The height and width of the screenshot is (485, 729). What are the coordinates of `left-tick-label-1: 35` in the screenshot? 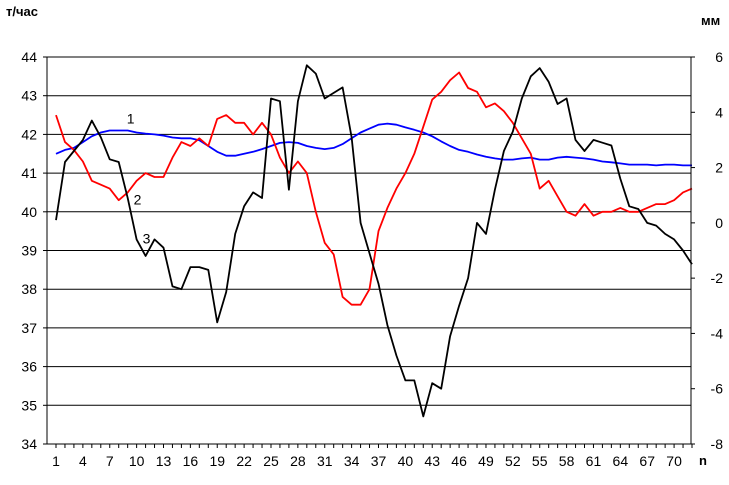 It's located at (29, 405).